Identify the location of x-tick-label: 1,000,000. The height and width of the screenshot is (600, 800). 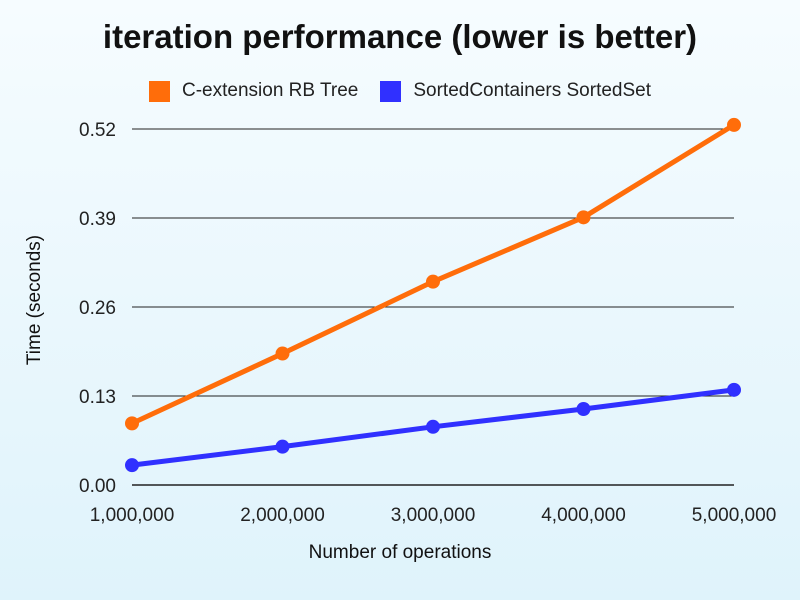
(132, 515).